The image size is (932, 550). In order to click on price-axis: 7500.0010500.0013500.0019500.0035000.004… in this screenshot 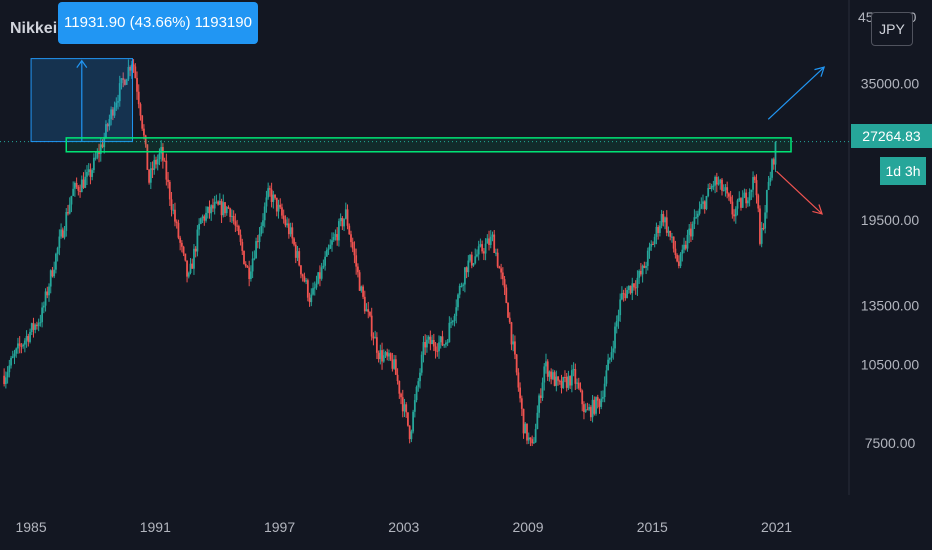, I will do `click(888, 230)`.